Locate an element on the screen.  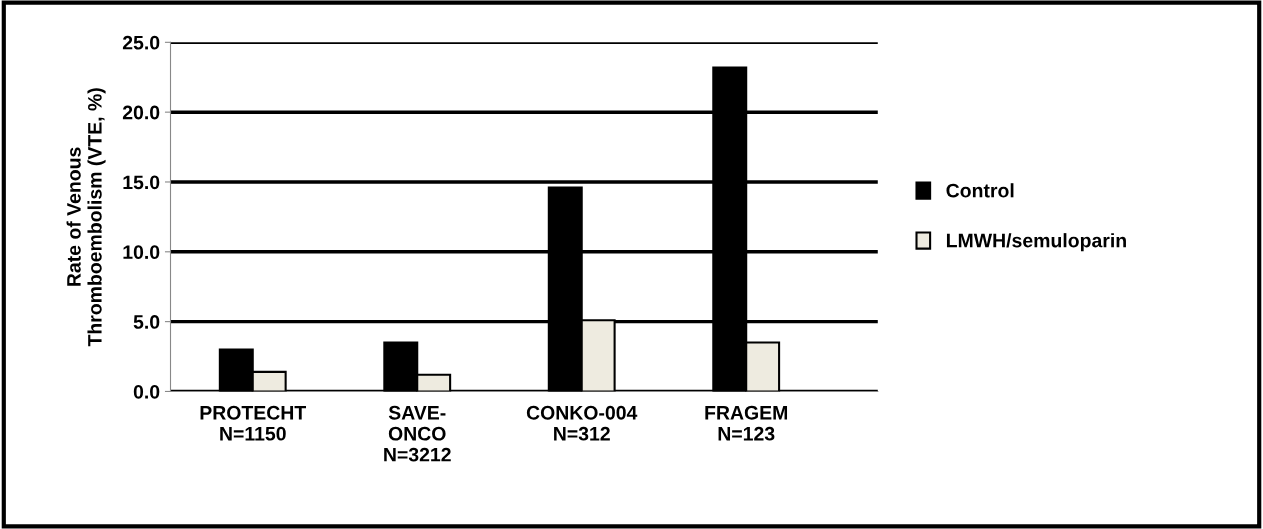
y-tick-label: 15.0 is located at coordinates (141, 182).